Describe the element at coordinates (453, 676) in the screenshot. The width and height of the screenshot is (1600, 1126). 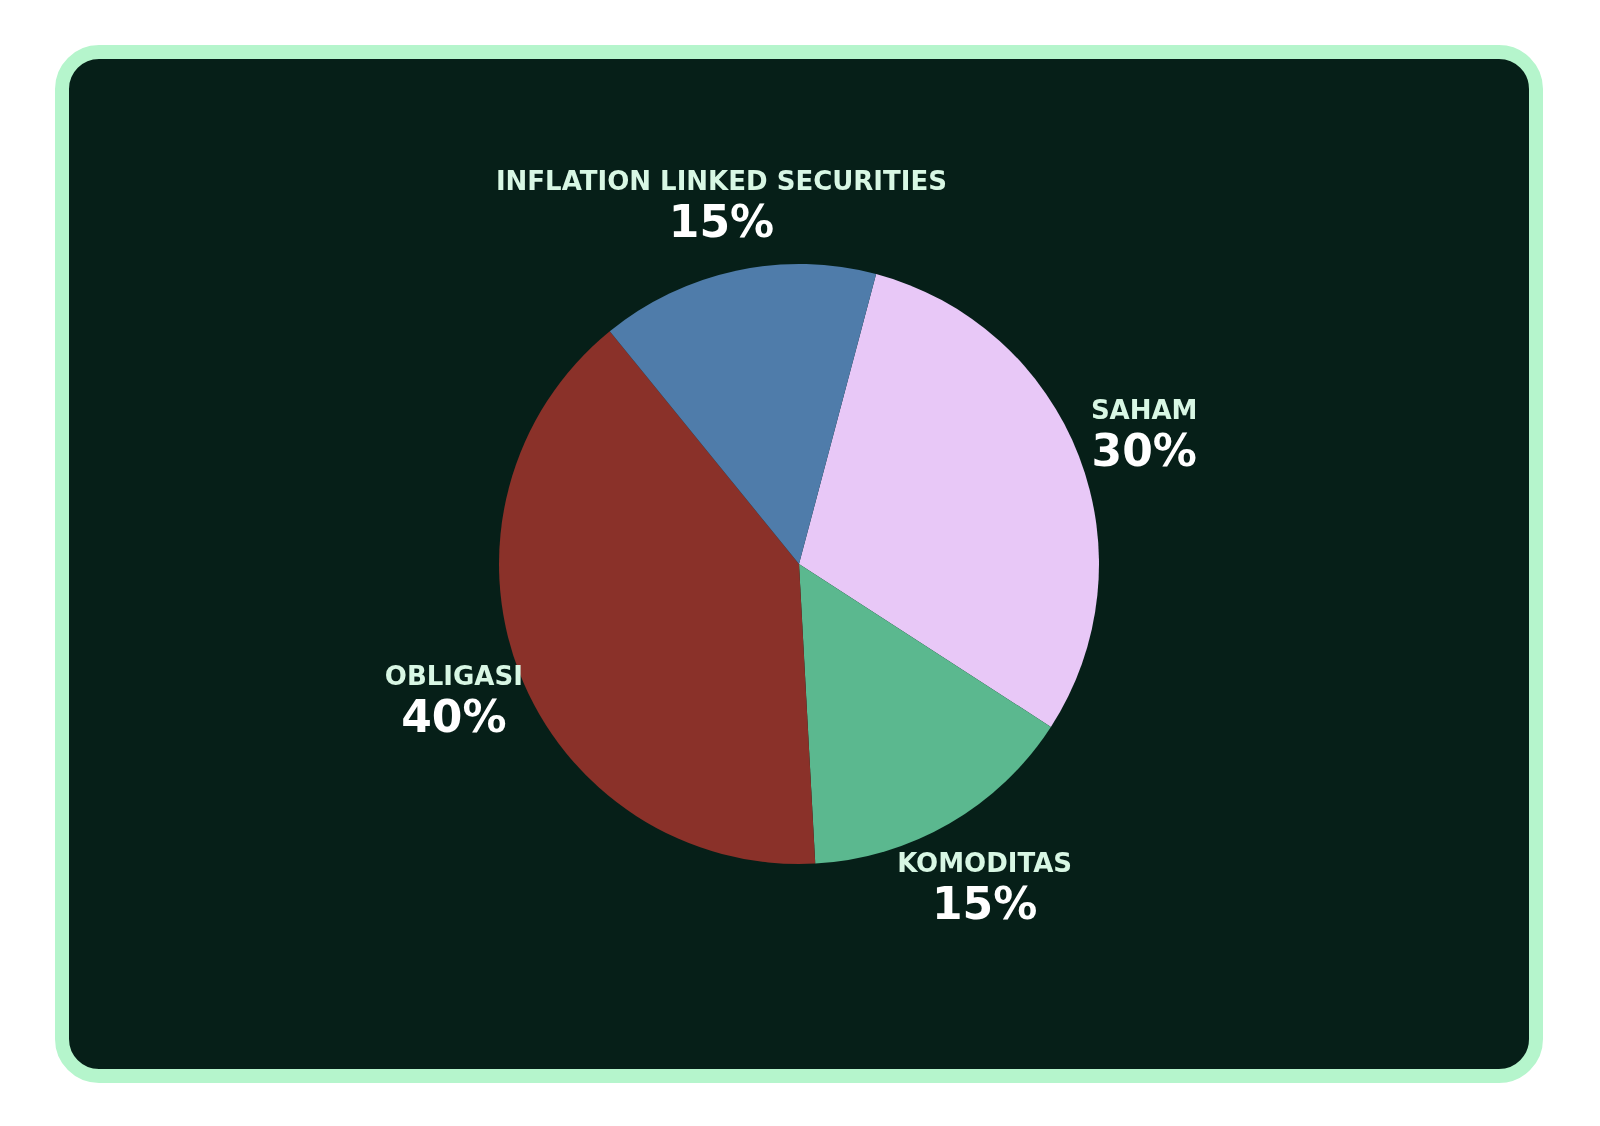
I see `slice-label: OBLIGASI` at that location.